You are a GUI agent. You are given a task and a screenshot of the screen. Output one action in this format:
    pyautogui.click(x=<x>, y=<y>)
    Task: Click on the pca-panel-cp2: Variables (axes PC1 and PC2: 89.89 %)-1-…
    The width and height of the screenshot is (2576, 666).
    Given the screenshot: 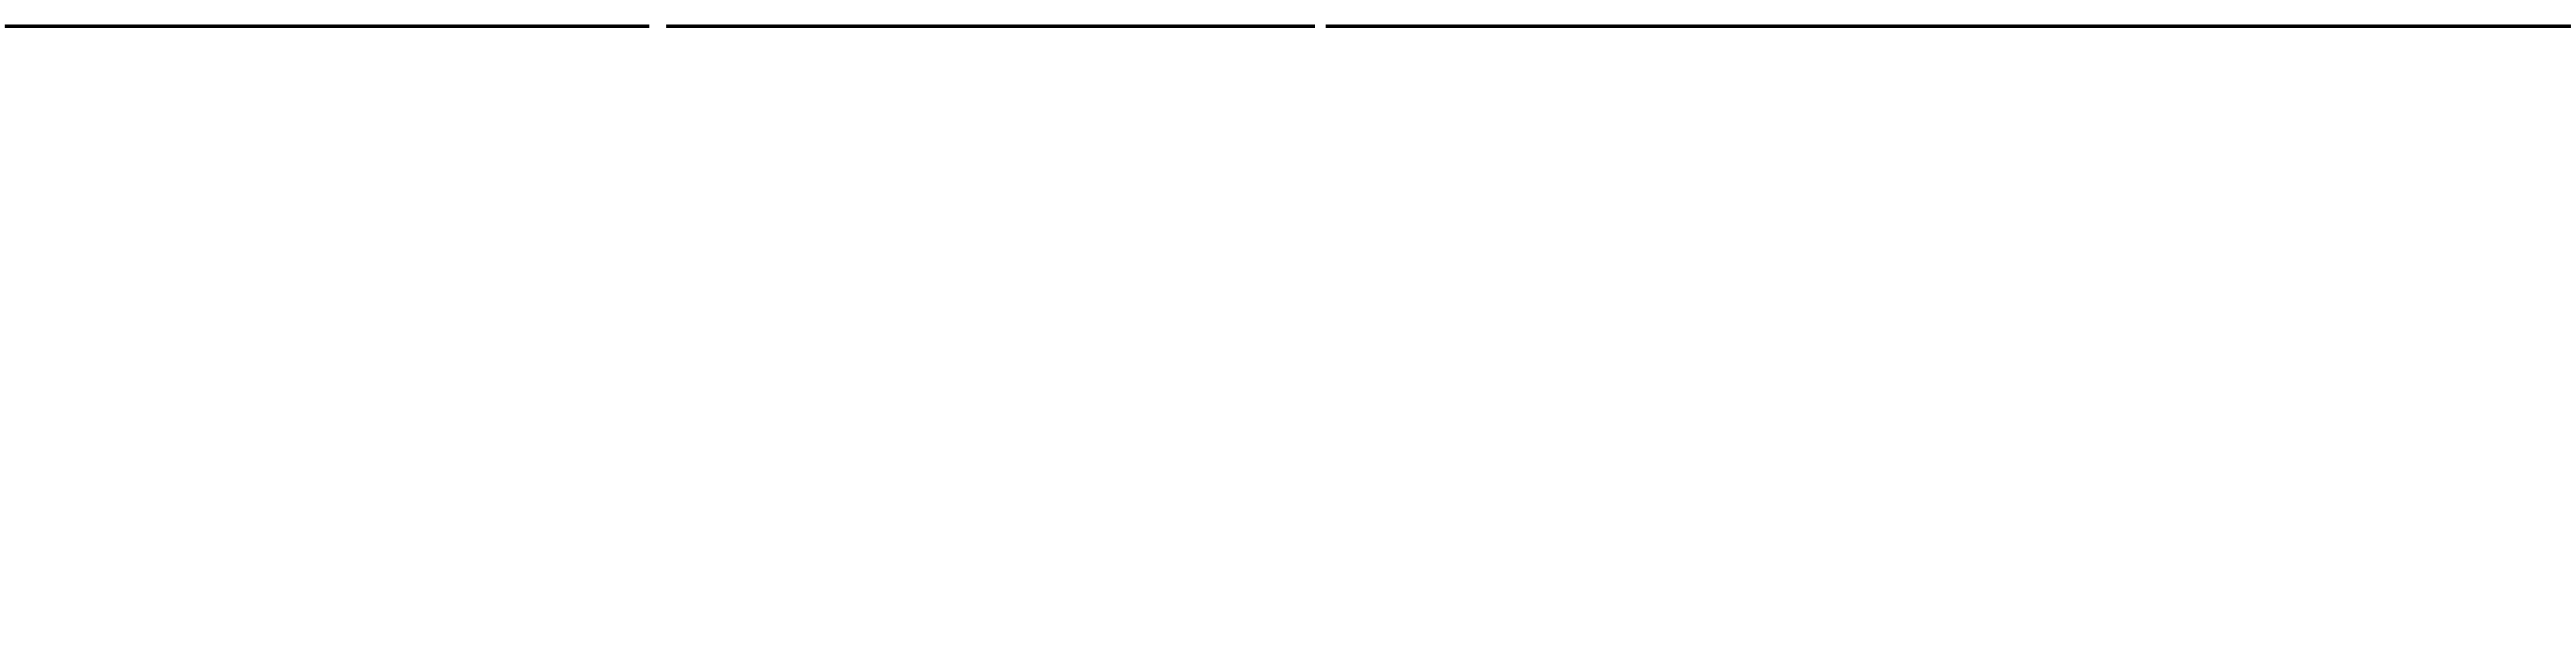 What is the action you would take?
    pyautogui.click(x=990, y=26)
    